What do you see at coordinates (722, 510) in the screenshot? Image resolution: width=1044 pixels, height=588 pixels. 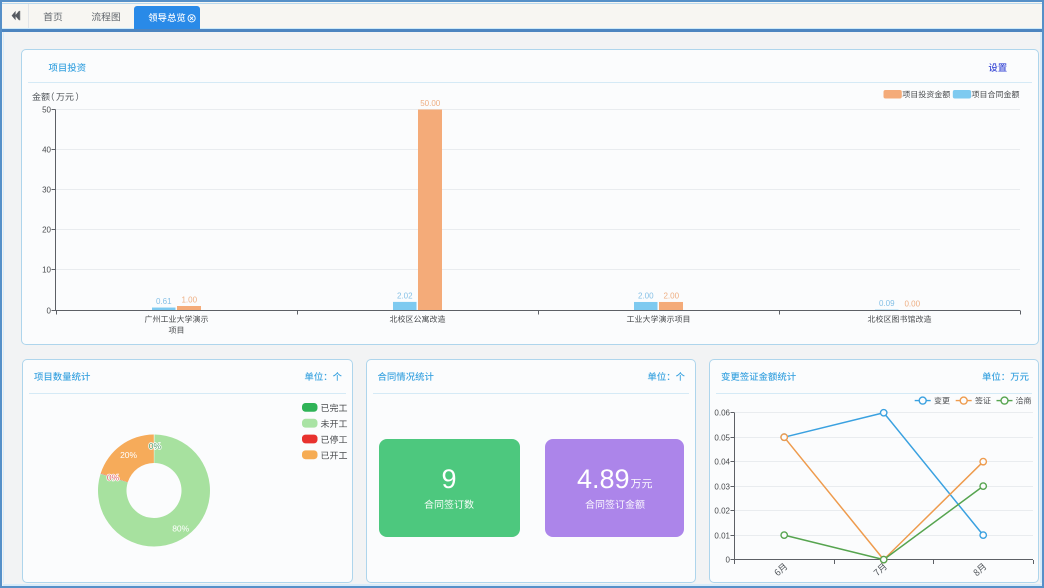 I see `svg-text: 0.02` at bounding box center [722, 510].